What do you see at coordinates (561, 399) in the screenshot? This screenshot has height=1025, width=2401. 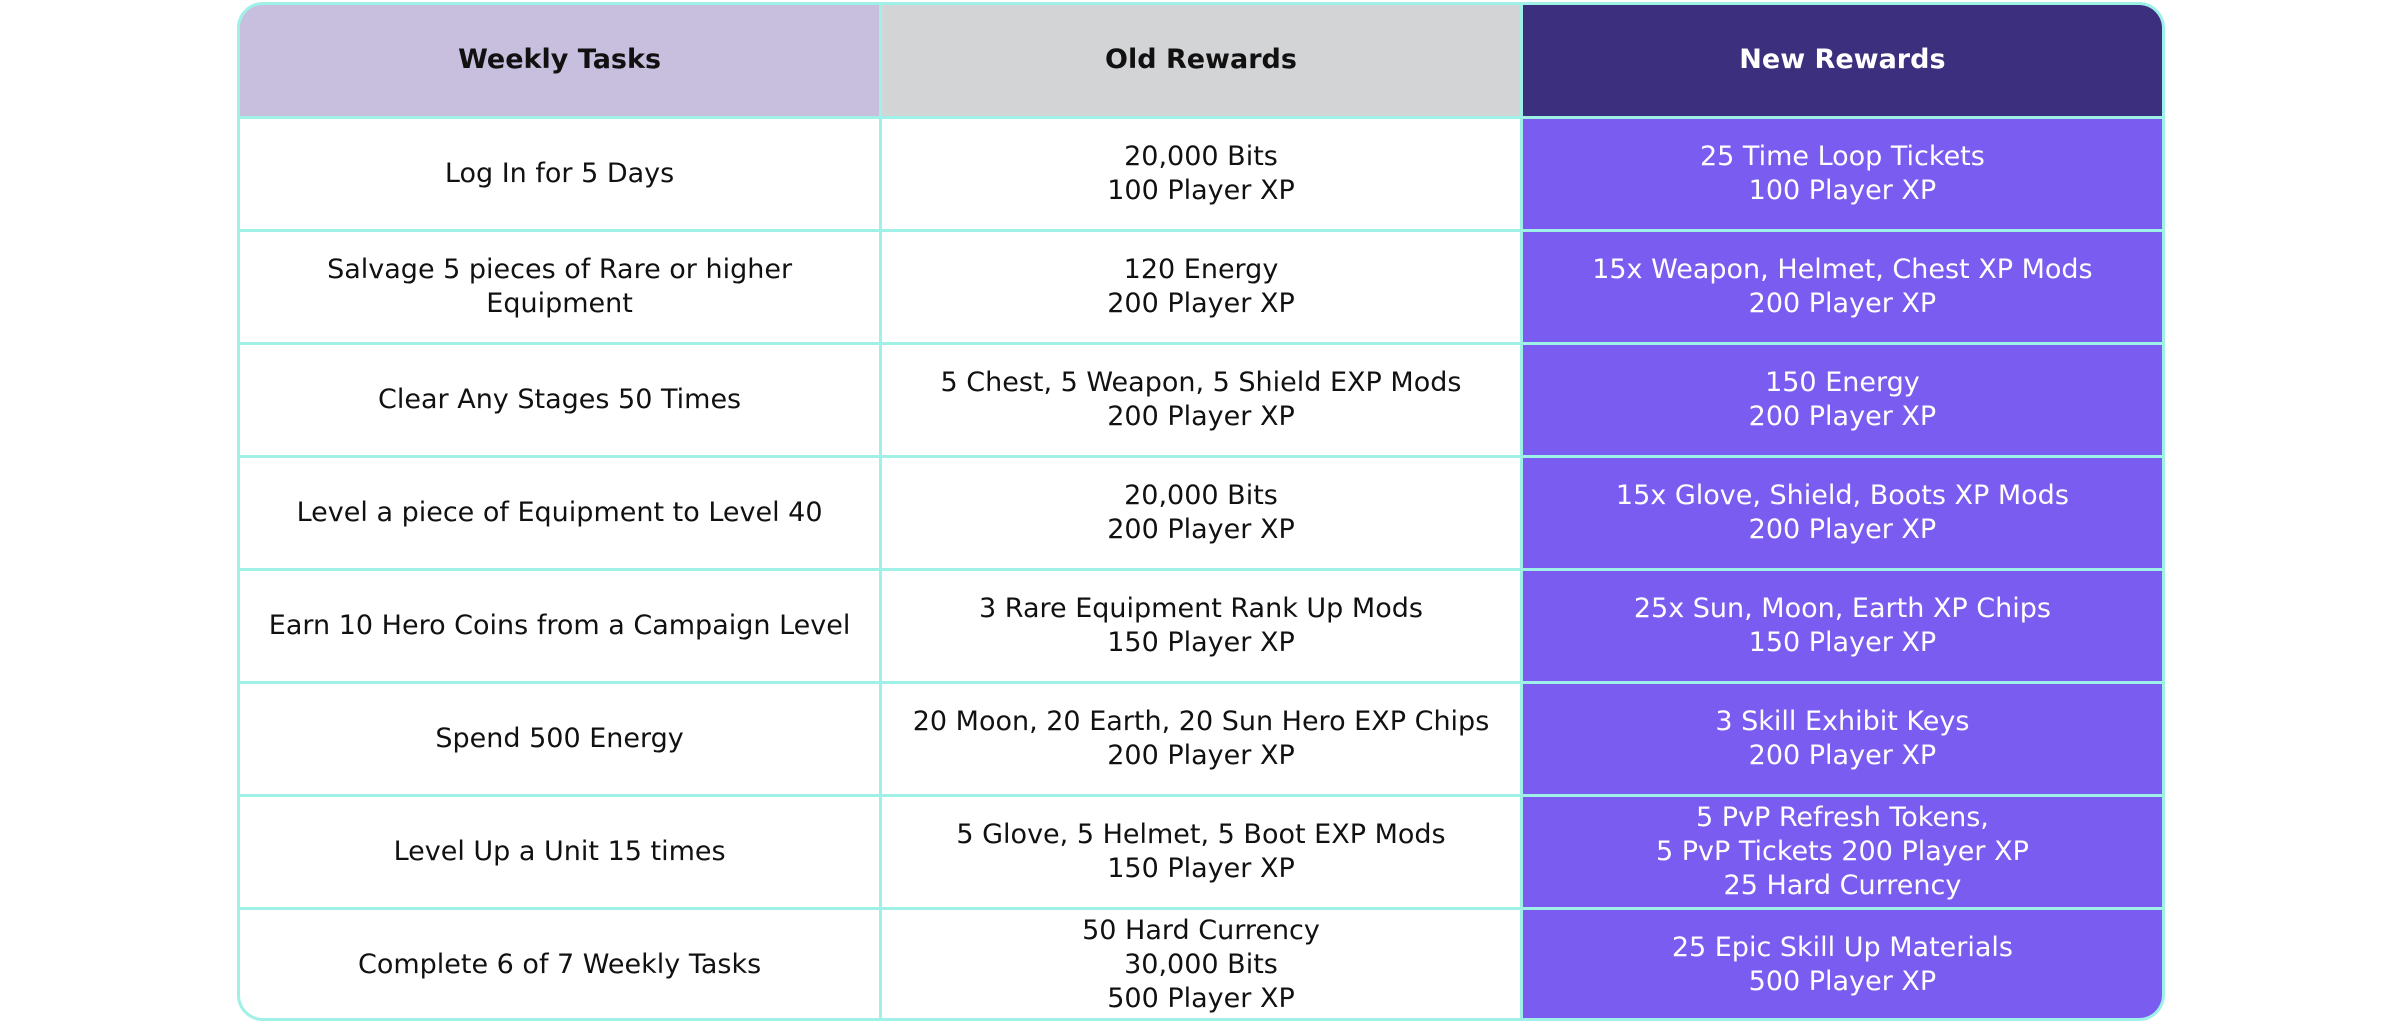 I see `task-cell: Clear Any Stages 50 Times` at bounding box center [561, 399].